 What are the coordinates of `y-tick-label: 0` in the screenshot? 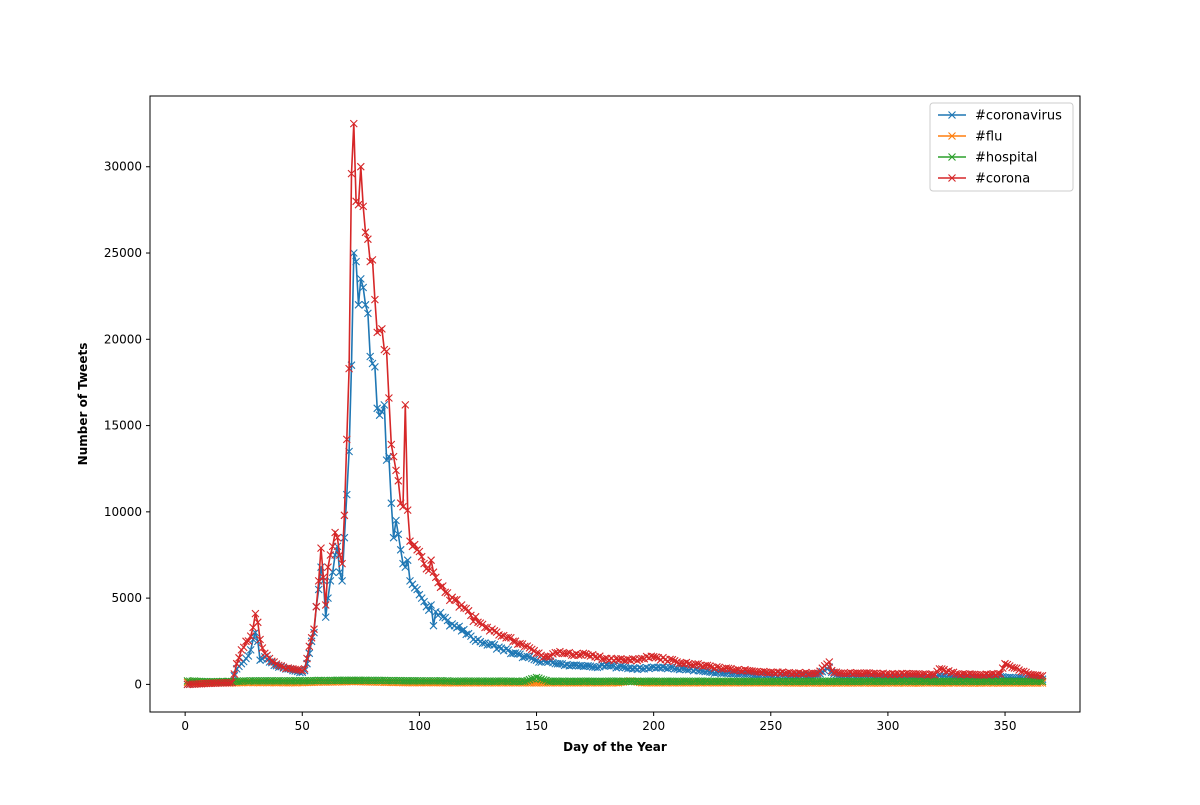 It's located at (138, 684).